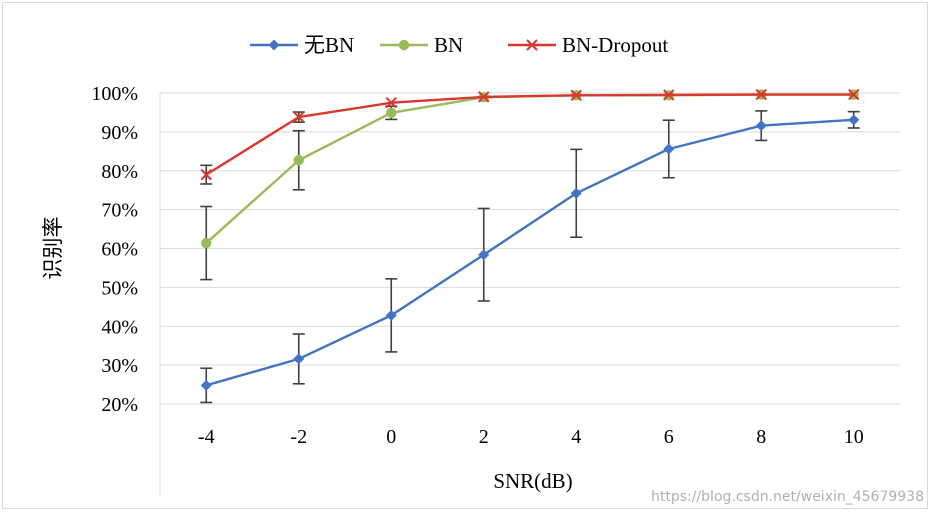  I want to click on x-tick-label: -2, so click(298, 437).